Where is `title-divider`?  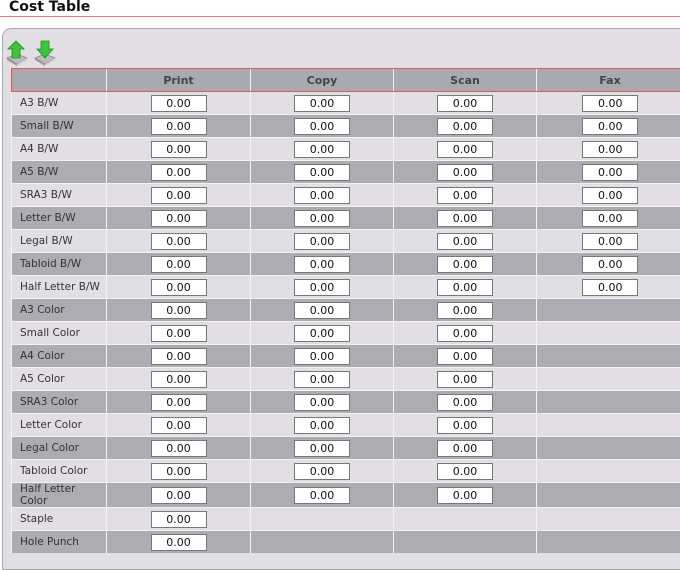 title-divider is located at coordinates (340, 16).